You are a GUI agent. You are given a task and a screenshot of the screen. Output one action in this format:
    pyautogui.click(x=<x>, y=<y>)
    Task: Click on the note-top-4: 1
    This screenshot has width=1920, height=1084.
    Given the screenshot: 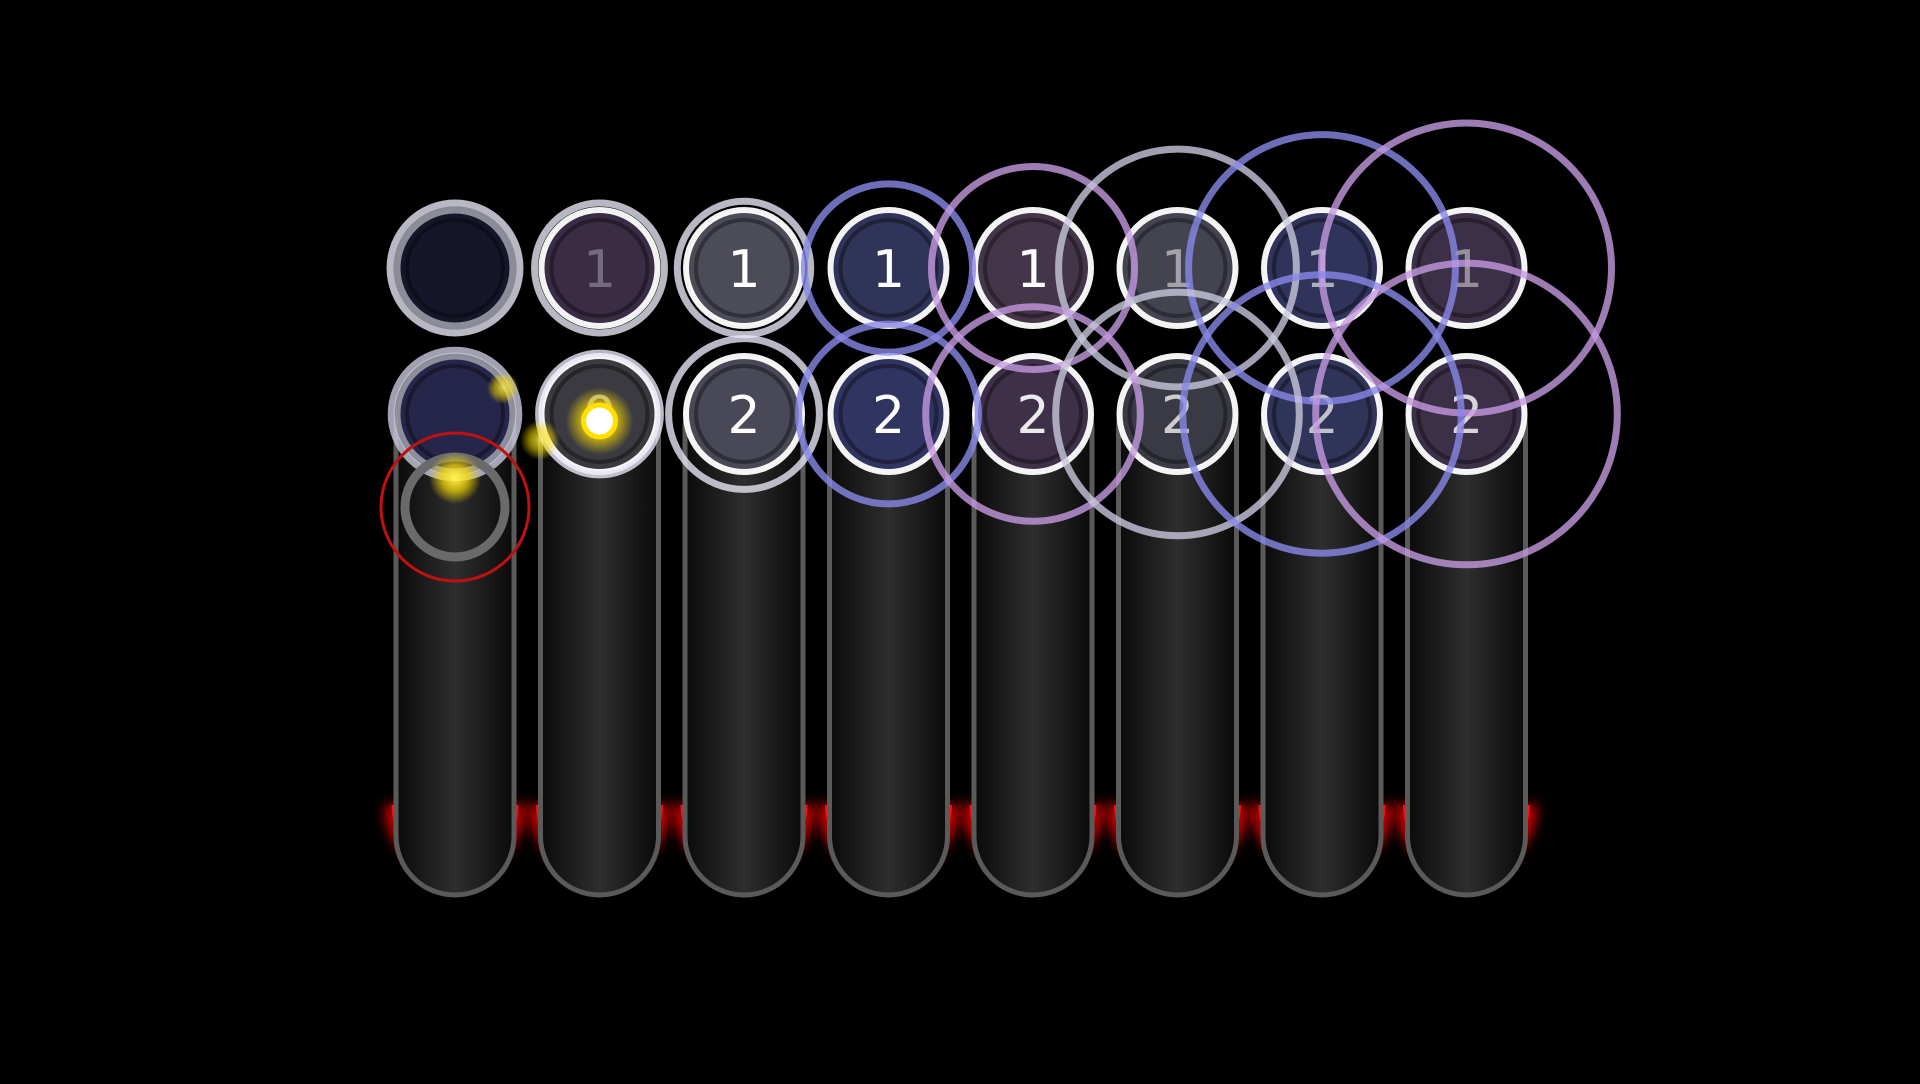 What is the action you would take?
    pyautogui.click(x=888, y=268)
    